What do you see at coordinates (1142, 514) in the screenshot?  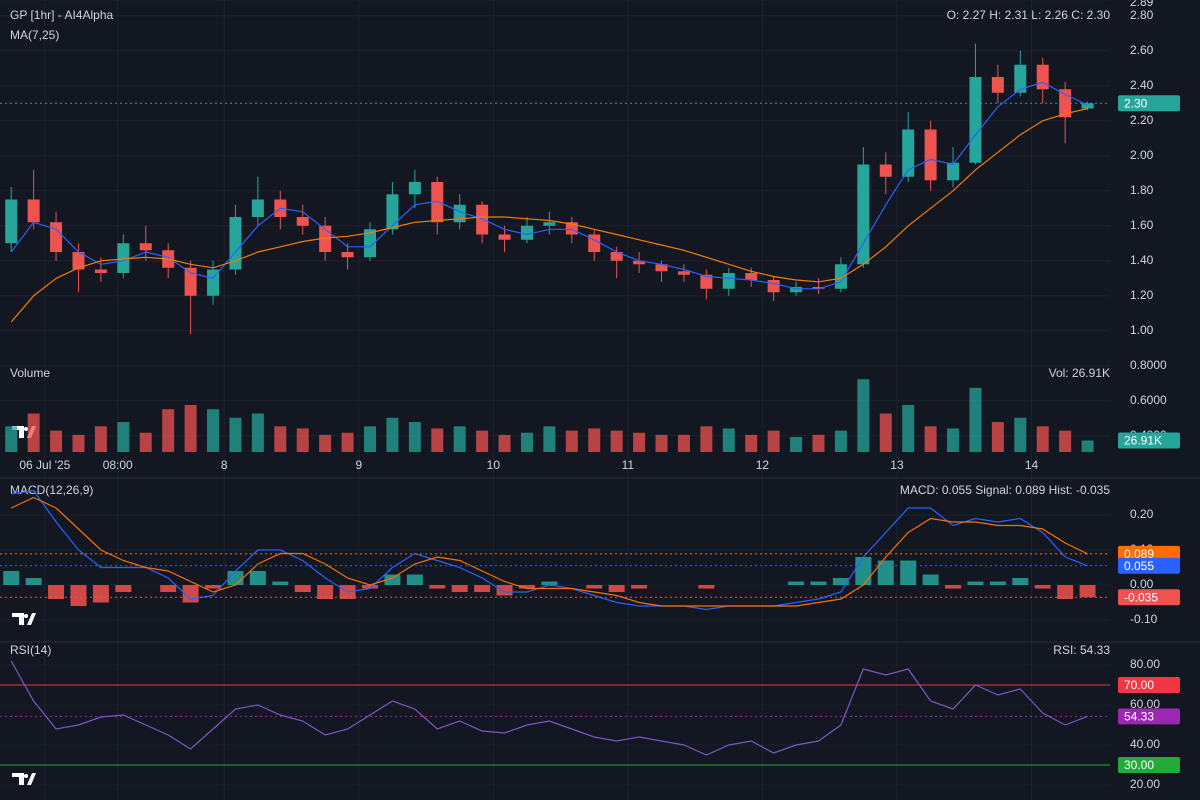 I see `y-tick-label: 0.20` at bounding box center [1142, 514].